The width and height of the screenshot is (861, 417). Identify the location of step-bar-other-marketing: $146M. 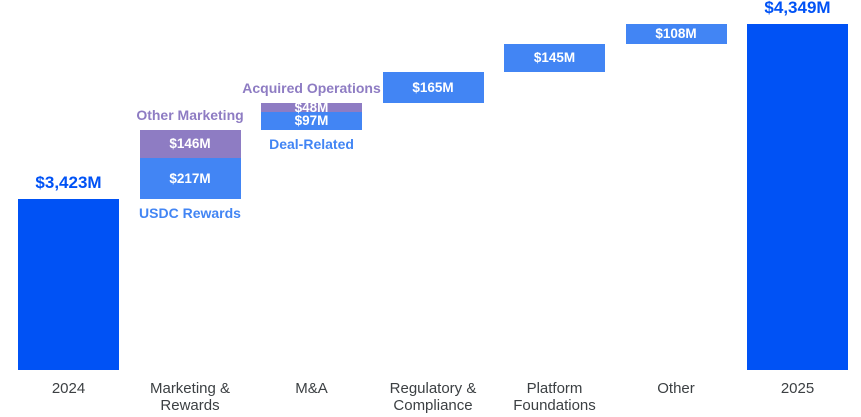
(190, 144).